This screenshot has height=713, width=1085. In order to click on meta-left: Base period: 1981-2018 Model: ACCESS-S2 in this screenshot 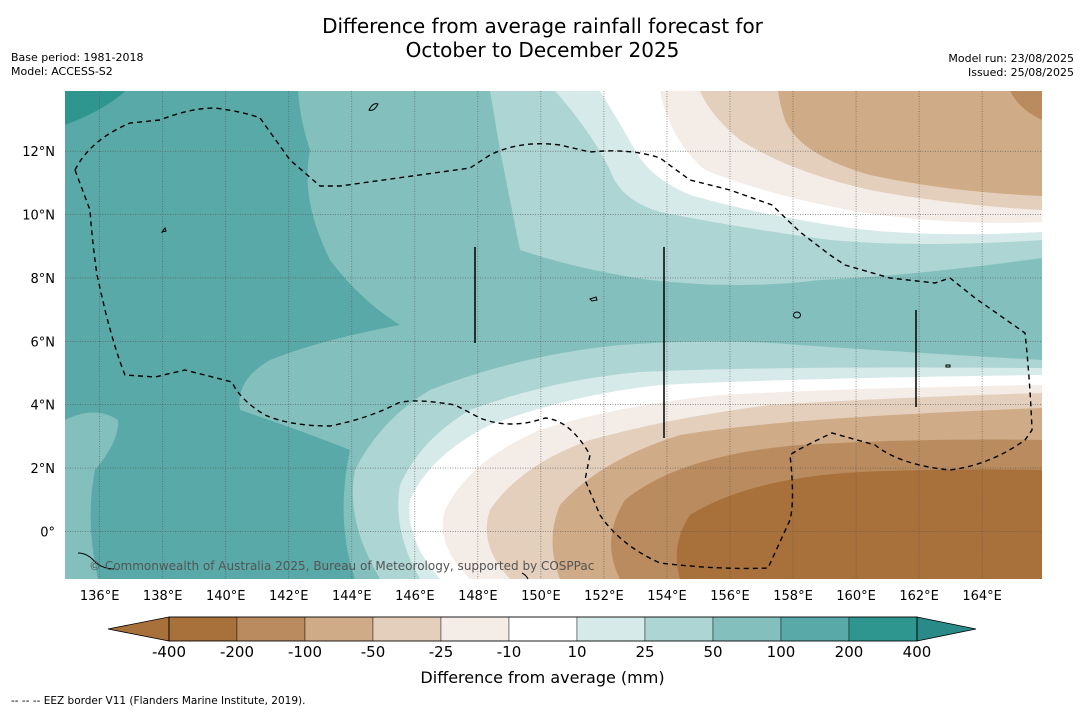, I will do `click(77, 65)`.